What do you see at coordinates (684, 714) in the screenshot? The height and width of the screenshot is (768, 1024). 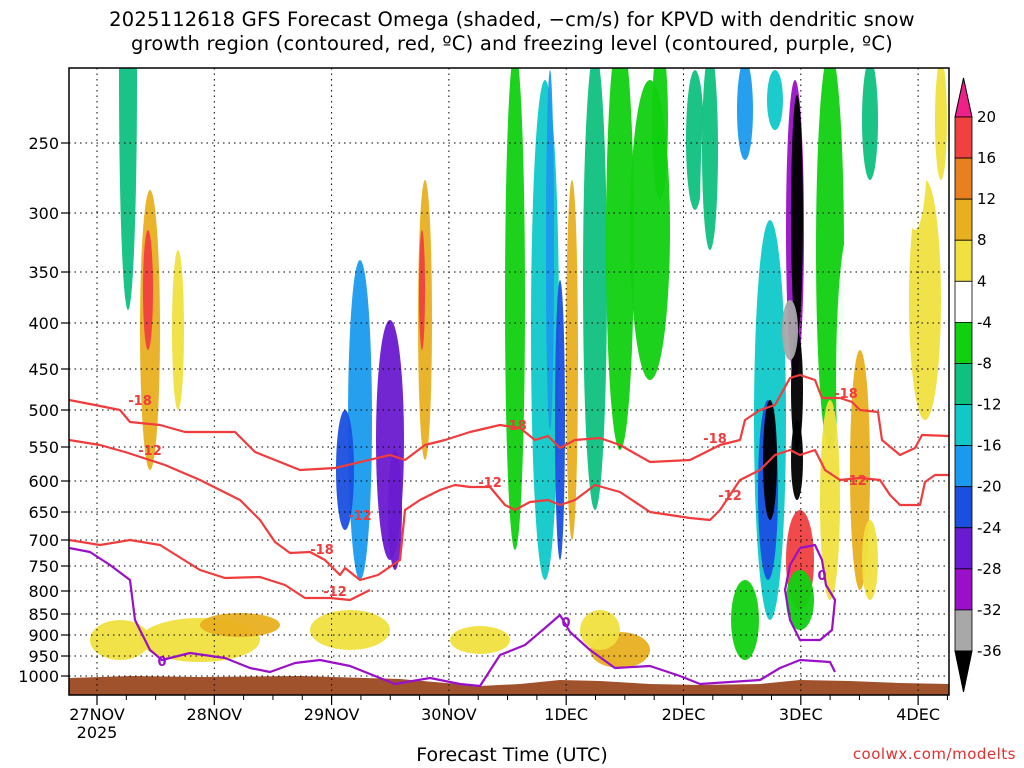 I see `x-tick-label: 2DEC` at bounding box center [684, 714].